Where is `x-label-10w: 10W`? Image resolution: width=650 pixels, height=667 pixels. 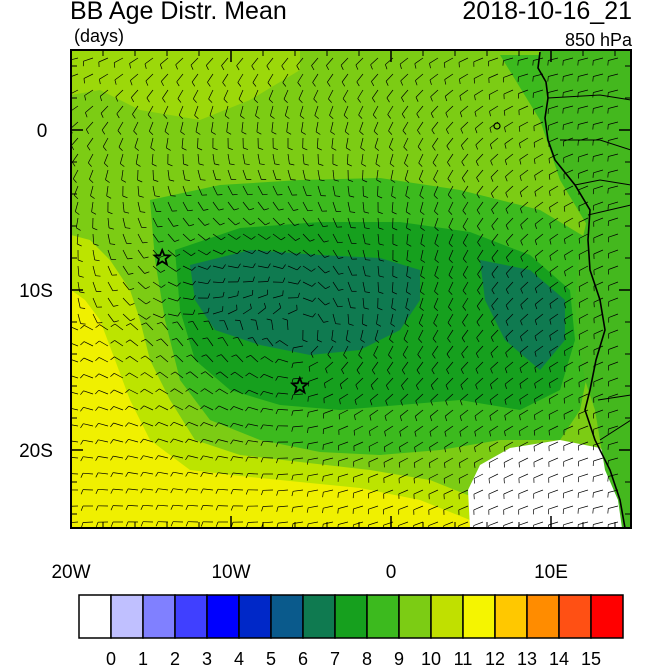
x-label-10w: 10W is located at coordinates (230, 572).